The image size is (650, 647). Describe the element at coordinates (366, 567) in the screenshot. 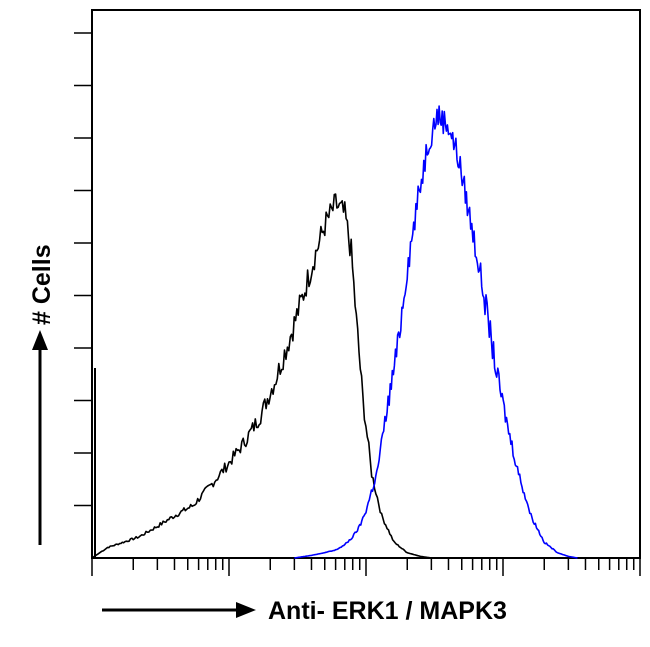

I see `x-axis-ticks` at that location.